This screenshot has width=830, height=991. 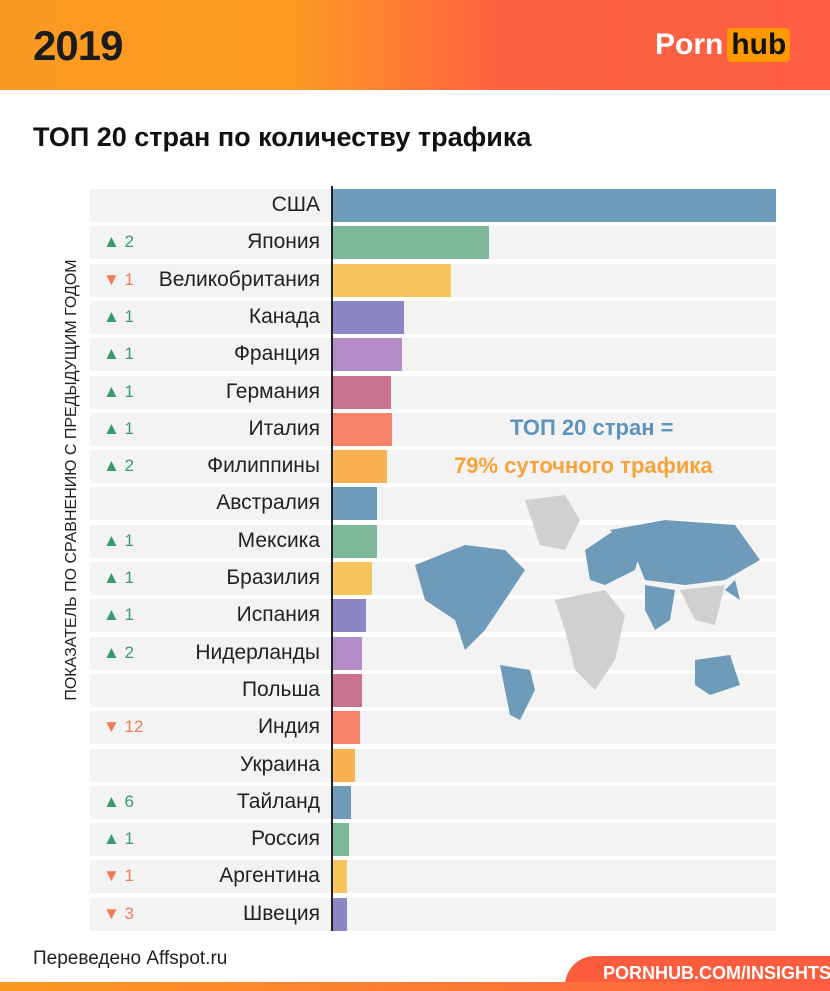 What do you see at coordinates (78, 45) in the screenshot?
I see `year-title: 2019` at bounding box center [78, 45].